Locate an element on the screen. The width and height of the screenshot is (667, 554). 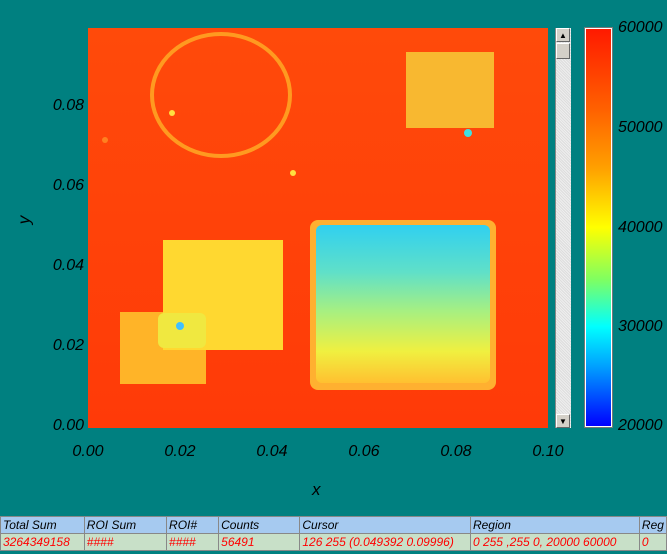
header-total-sum: Total Sum is located at coordinates (42, 525).